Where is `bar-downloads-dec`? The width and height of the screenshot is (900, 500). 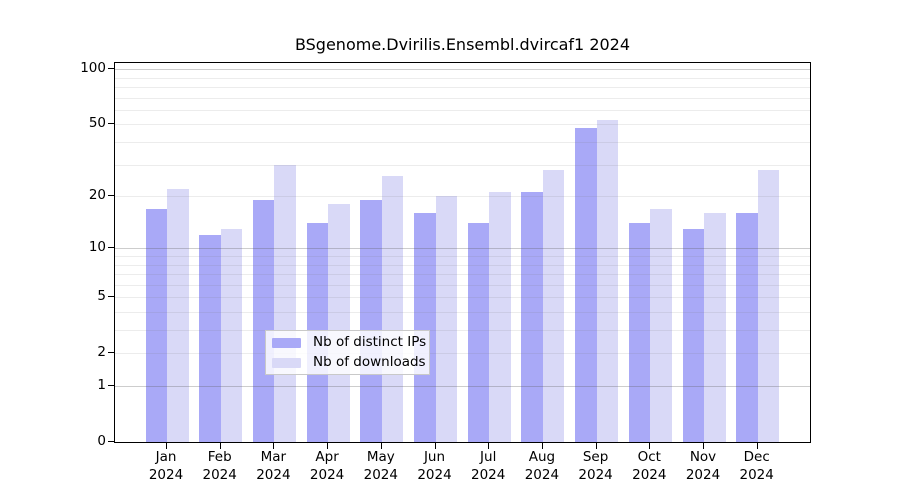
bar-downloads-dec is located at coordinates (768, 306).